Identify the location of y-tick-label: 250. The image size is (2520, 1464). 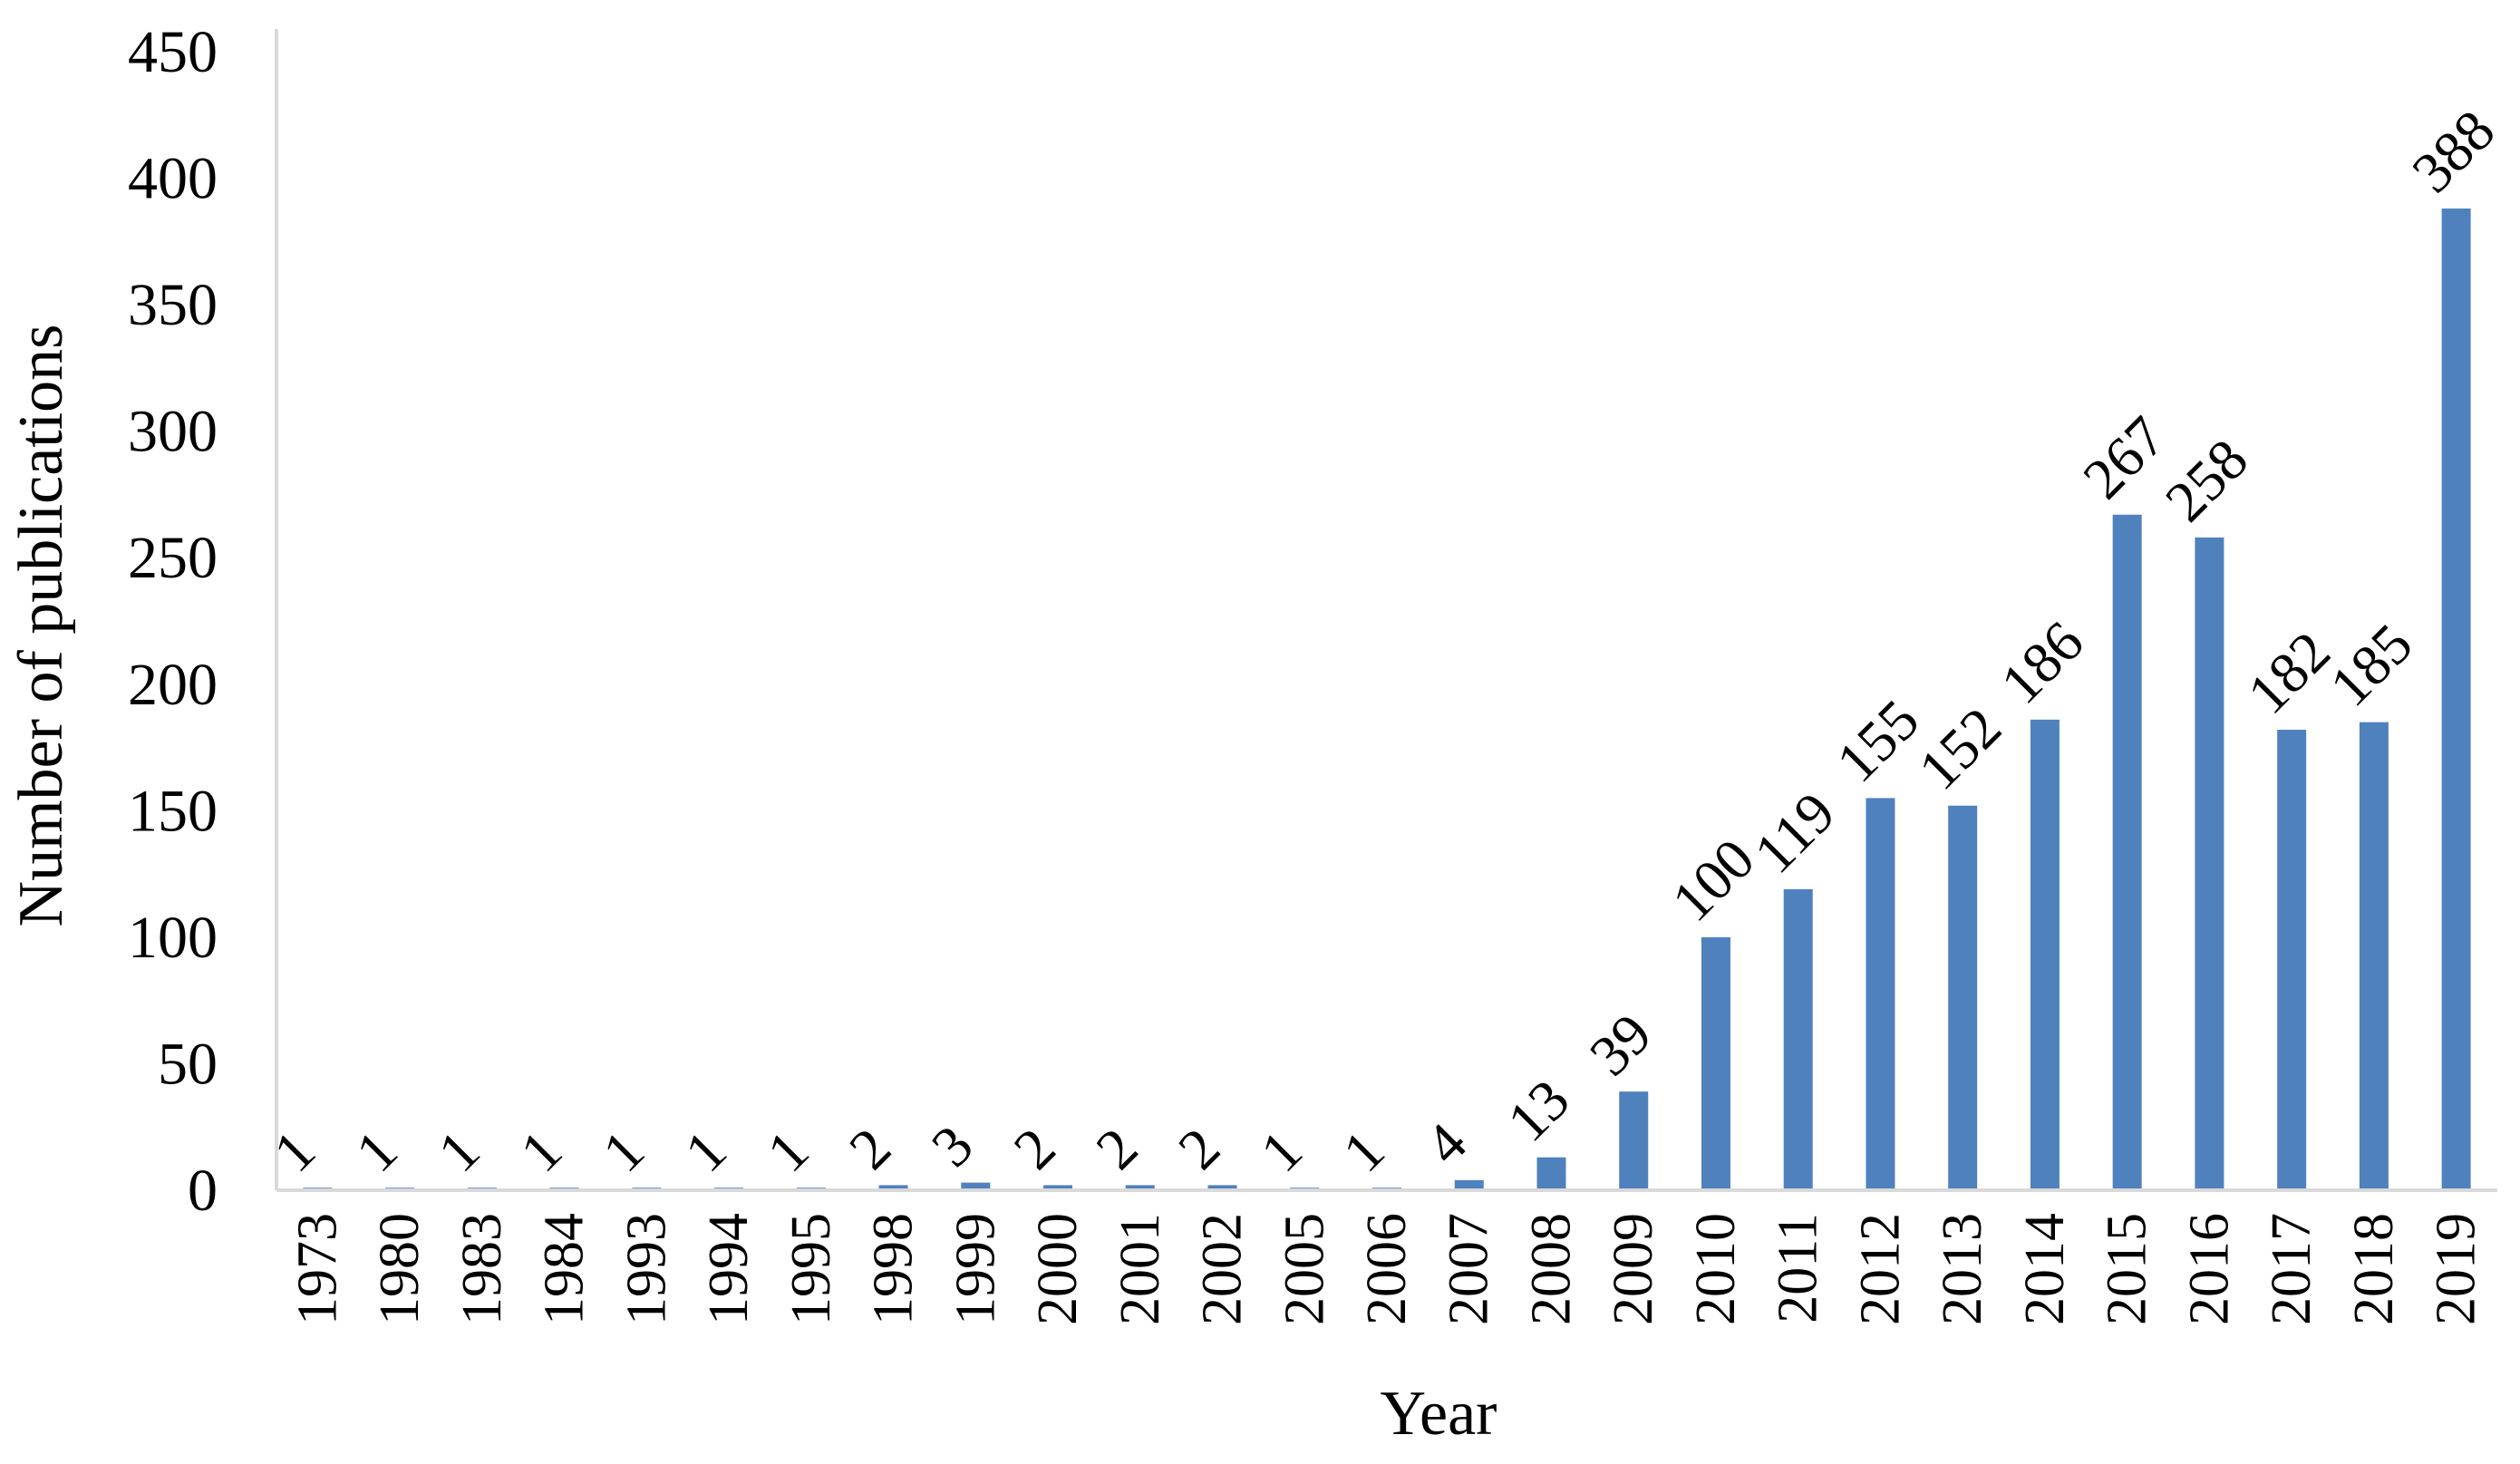
(173, 558).